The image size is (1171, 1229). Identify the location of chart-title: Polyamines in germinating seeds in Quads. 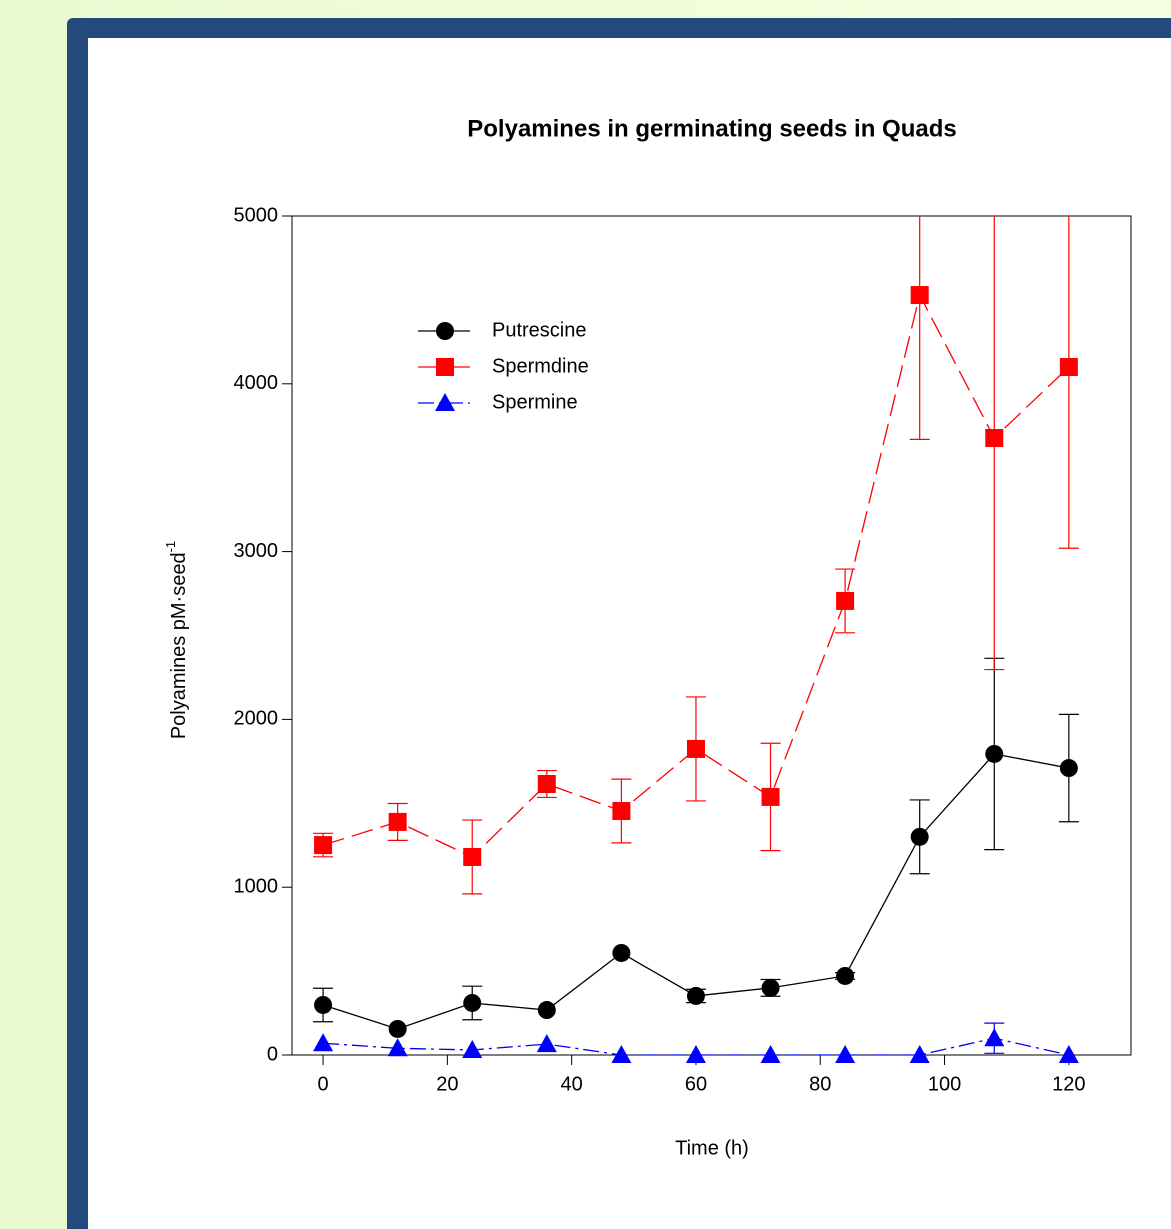
(711, 128).